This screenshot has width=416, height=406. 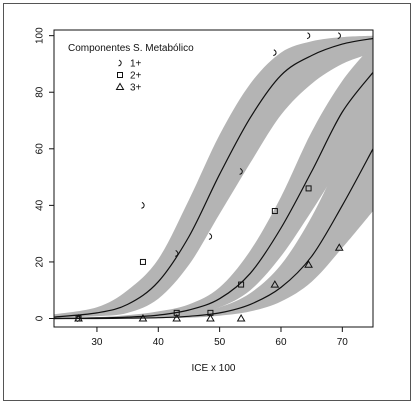 What do you see at coordinates (44, 174) in the screenshot?
I see `y-axis: 0 20 40 60 80 100` at bounding box center [44, 174].